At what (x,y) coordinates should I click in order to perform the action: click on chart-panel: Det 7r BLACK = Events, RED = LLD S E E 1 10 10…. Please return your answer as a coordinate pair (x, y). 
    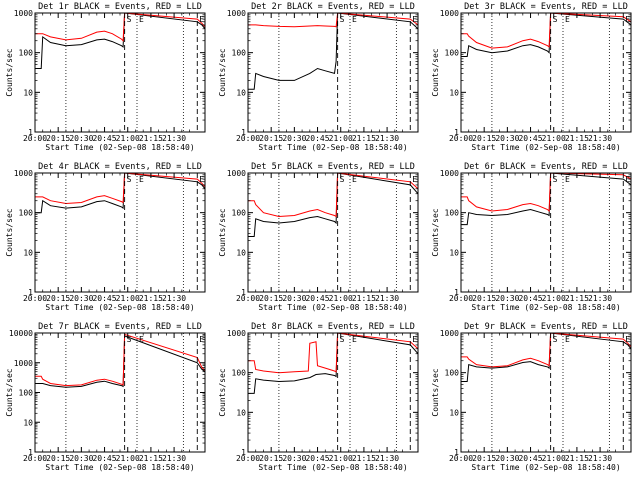
    Looking at the image, I should click on (106, 400).